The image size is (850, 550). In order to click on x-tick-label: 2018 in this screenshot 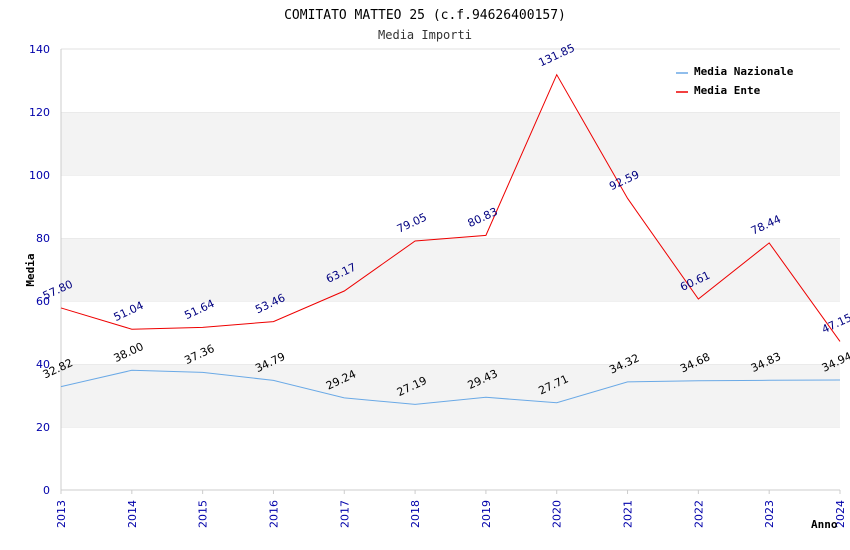, I will do `click(415, 514)`.